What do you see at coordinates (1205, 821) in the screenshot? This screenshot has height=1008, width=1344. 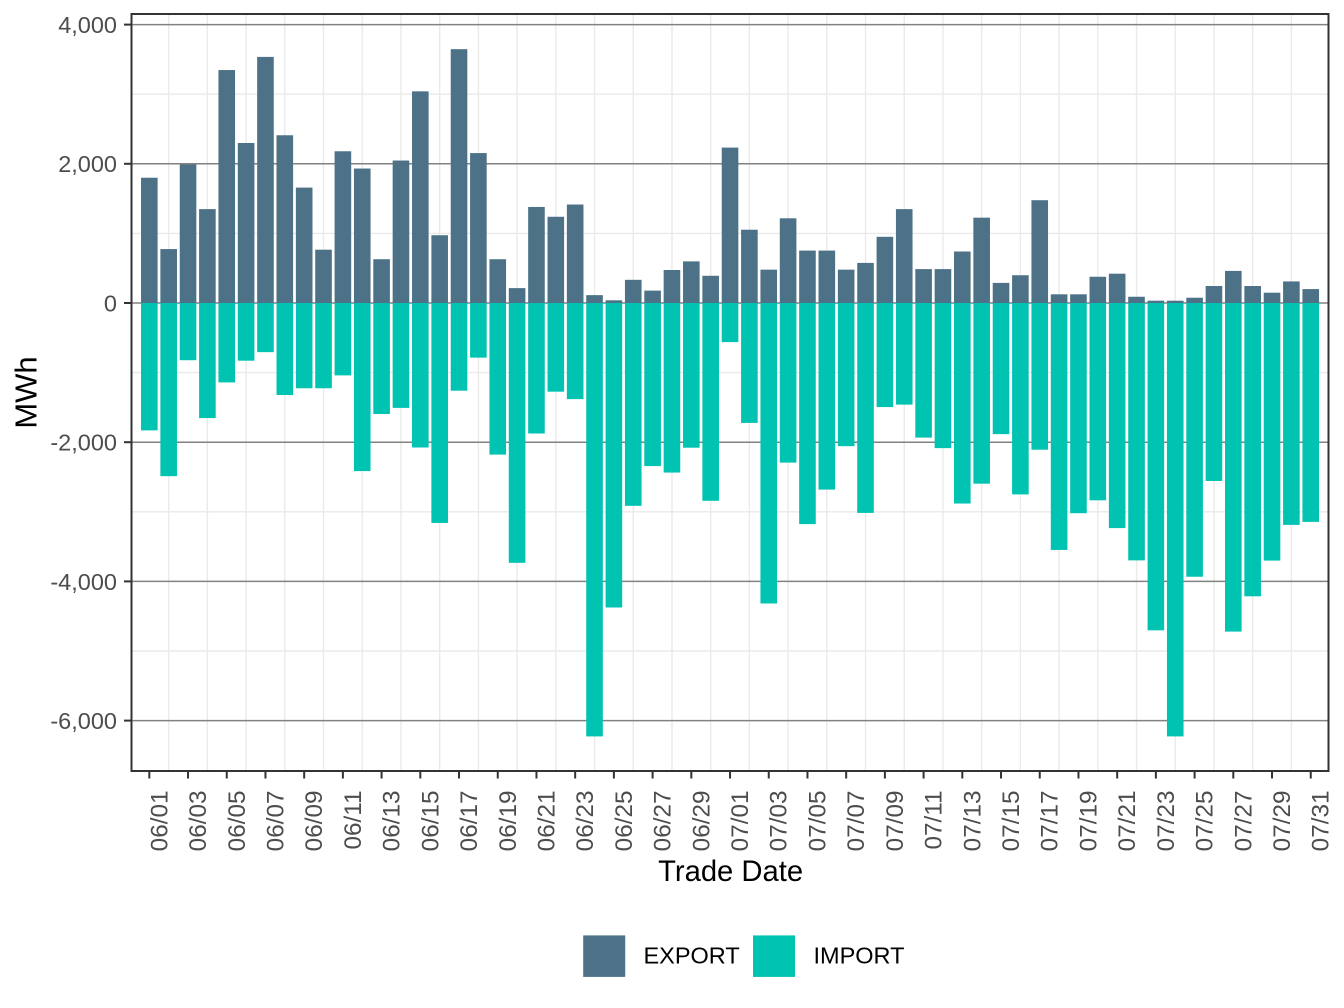 I see `svg-text: 07/25` at bounding box center [1205, 821].